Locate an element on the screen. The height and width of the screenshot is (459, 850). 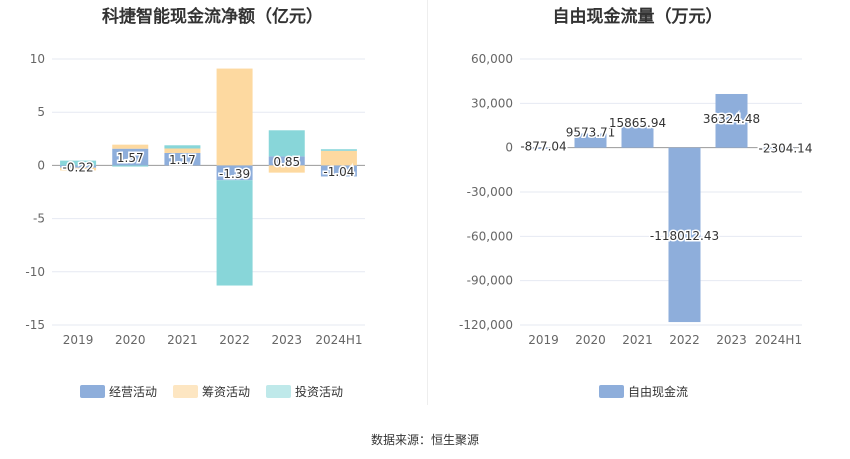
chart1-data-label: 9573.71 is located at coordinates (591, 133).